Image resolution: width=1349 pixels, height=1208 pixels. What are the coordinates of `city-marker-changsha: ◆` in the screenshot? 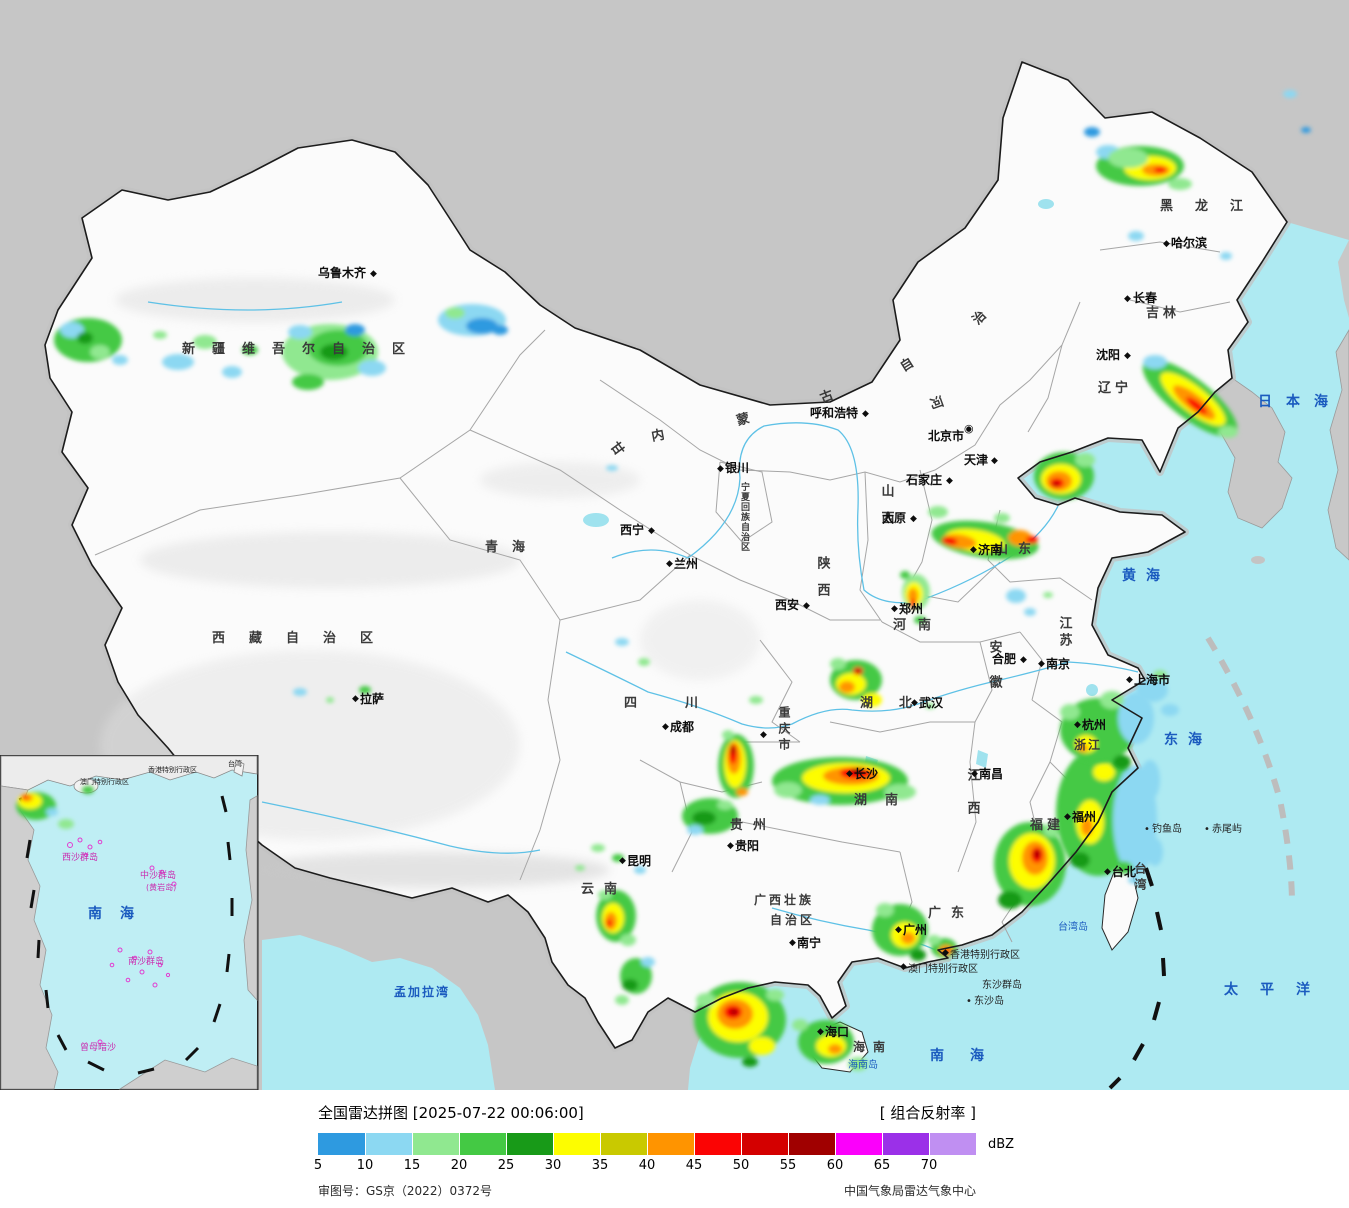 It's located at (849, 774).